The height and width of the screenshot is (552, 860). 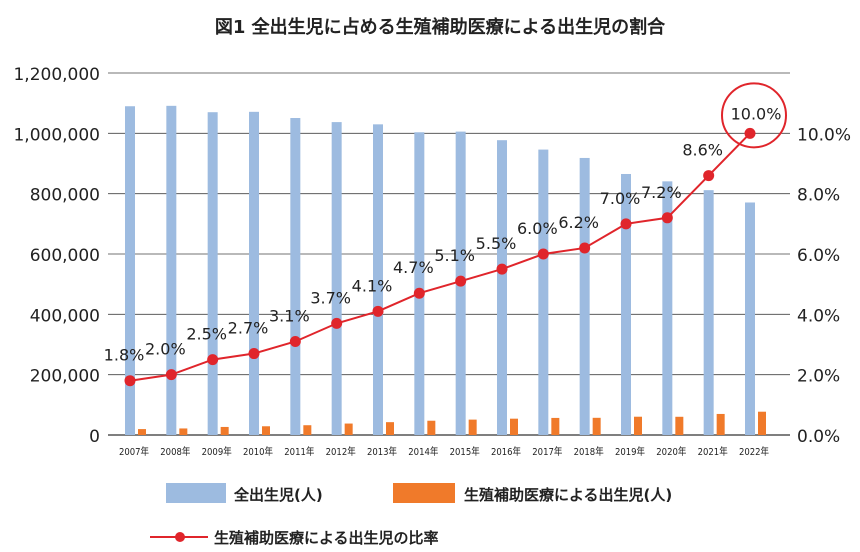 I want to click on right-tick-label: 4.0%, so click(x=818, y=316).